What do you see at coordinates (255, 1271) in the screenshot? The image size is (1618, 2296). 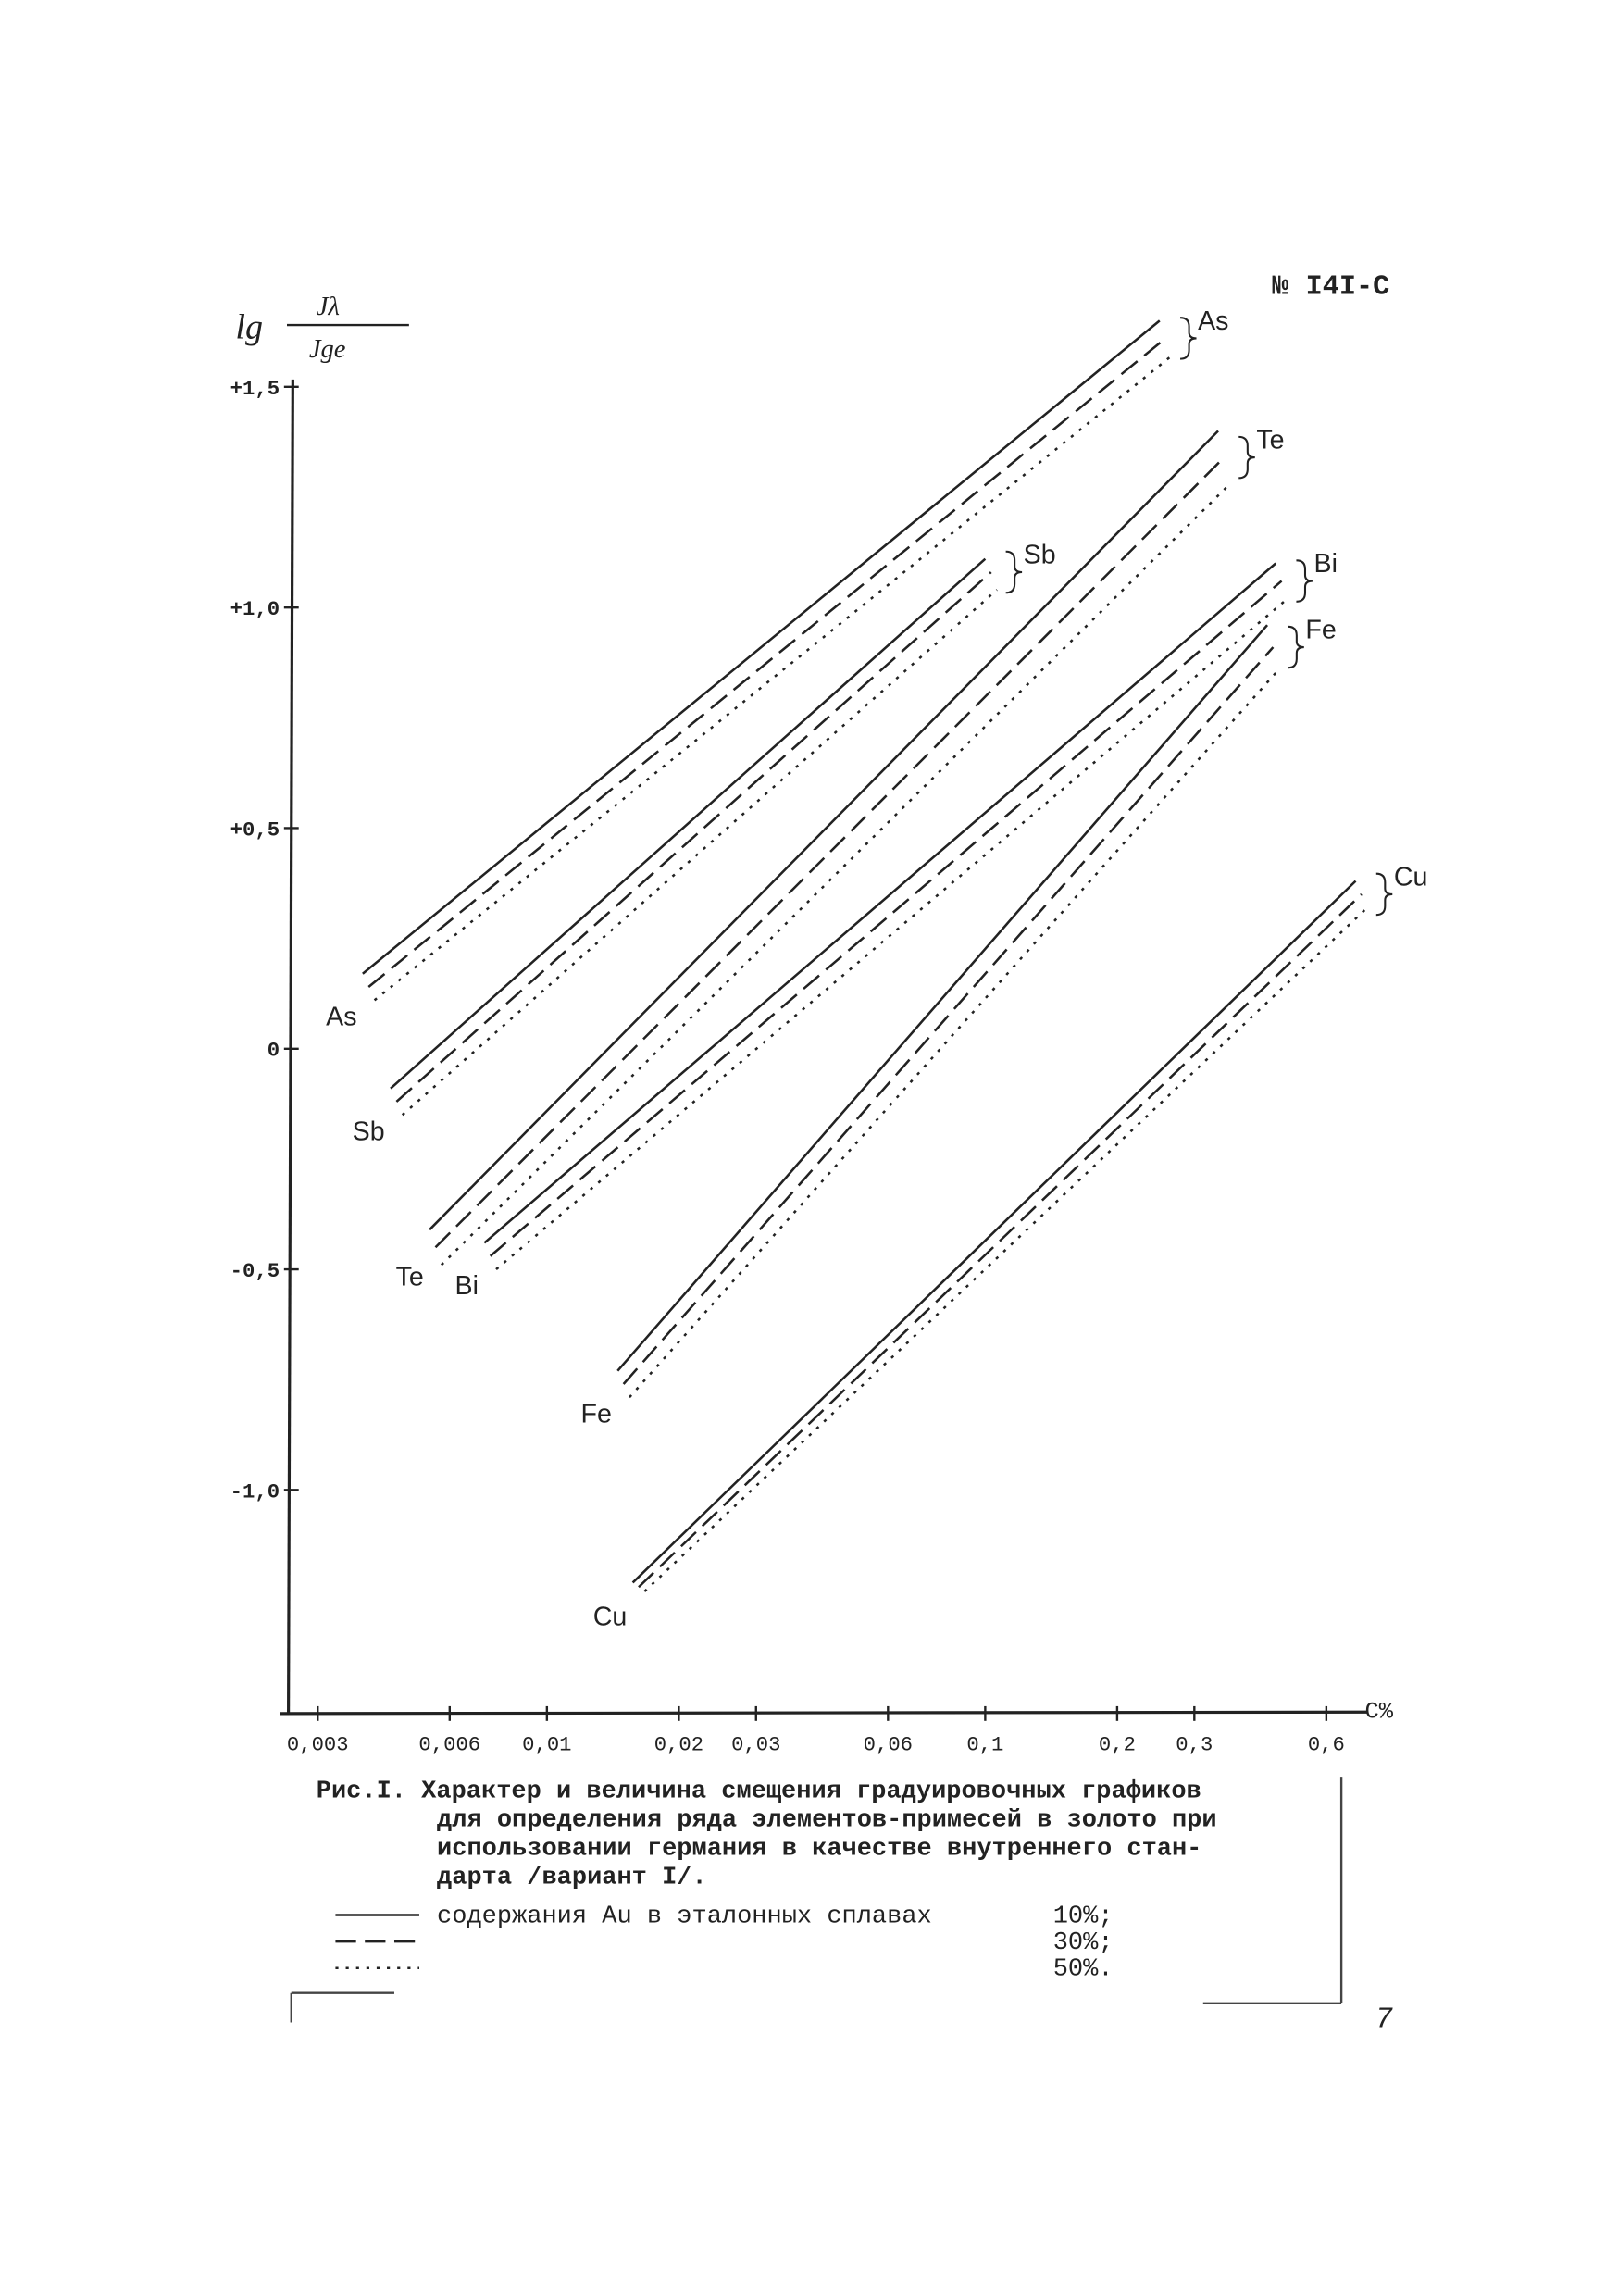 I see `y-tick-label: -0,5` at bounding box center [255, 1271].